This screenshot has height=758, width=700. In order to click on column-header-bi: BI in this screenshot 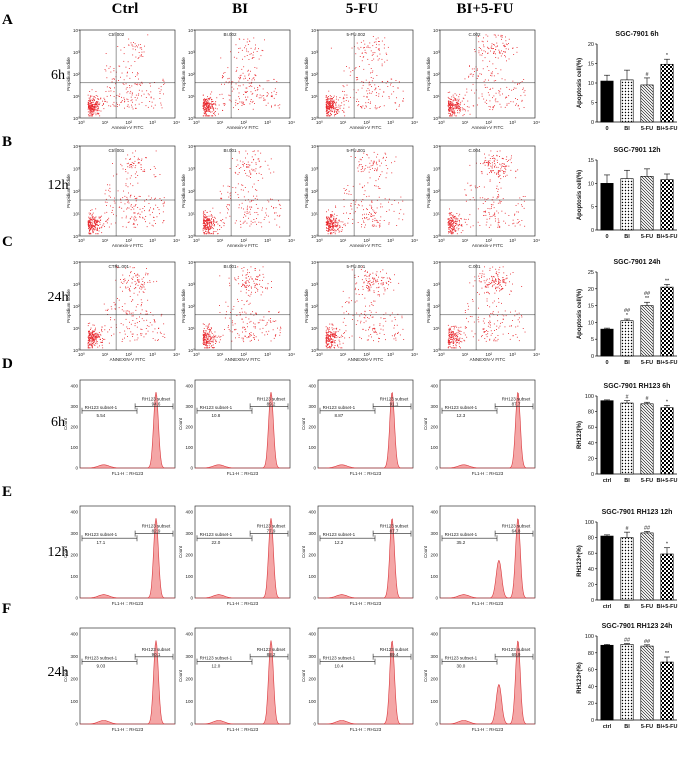, I will do `click(240, 9)`.